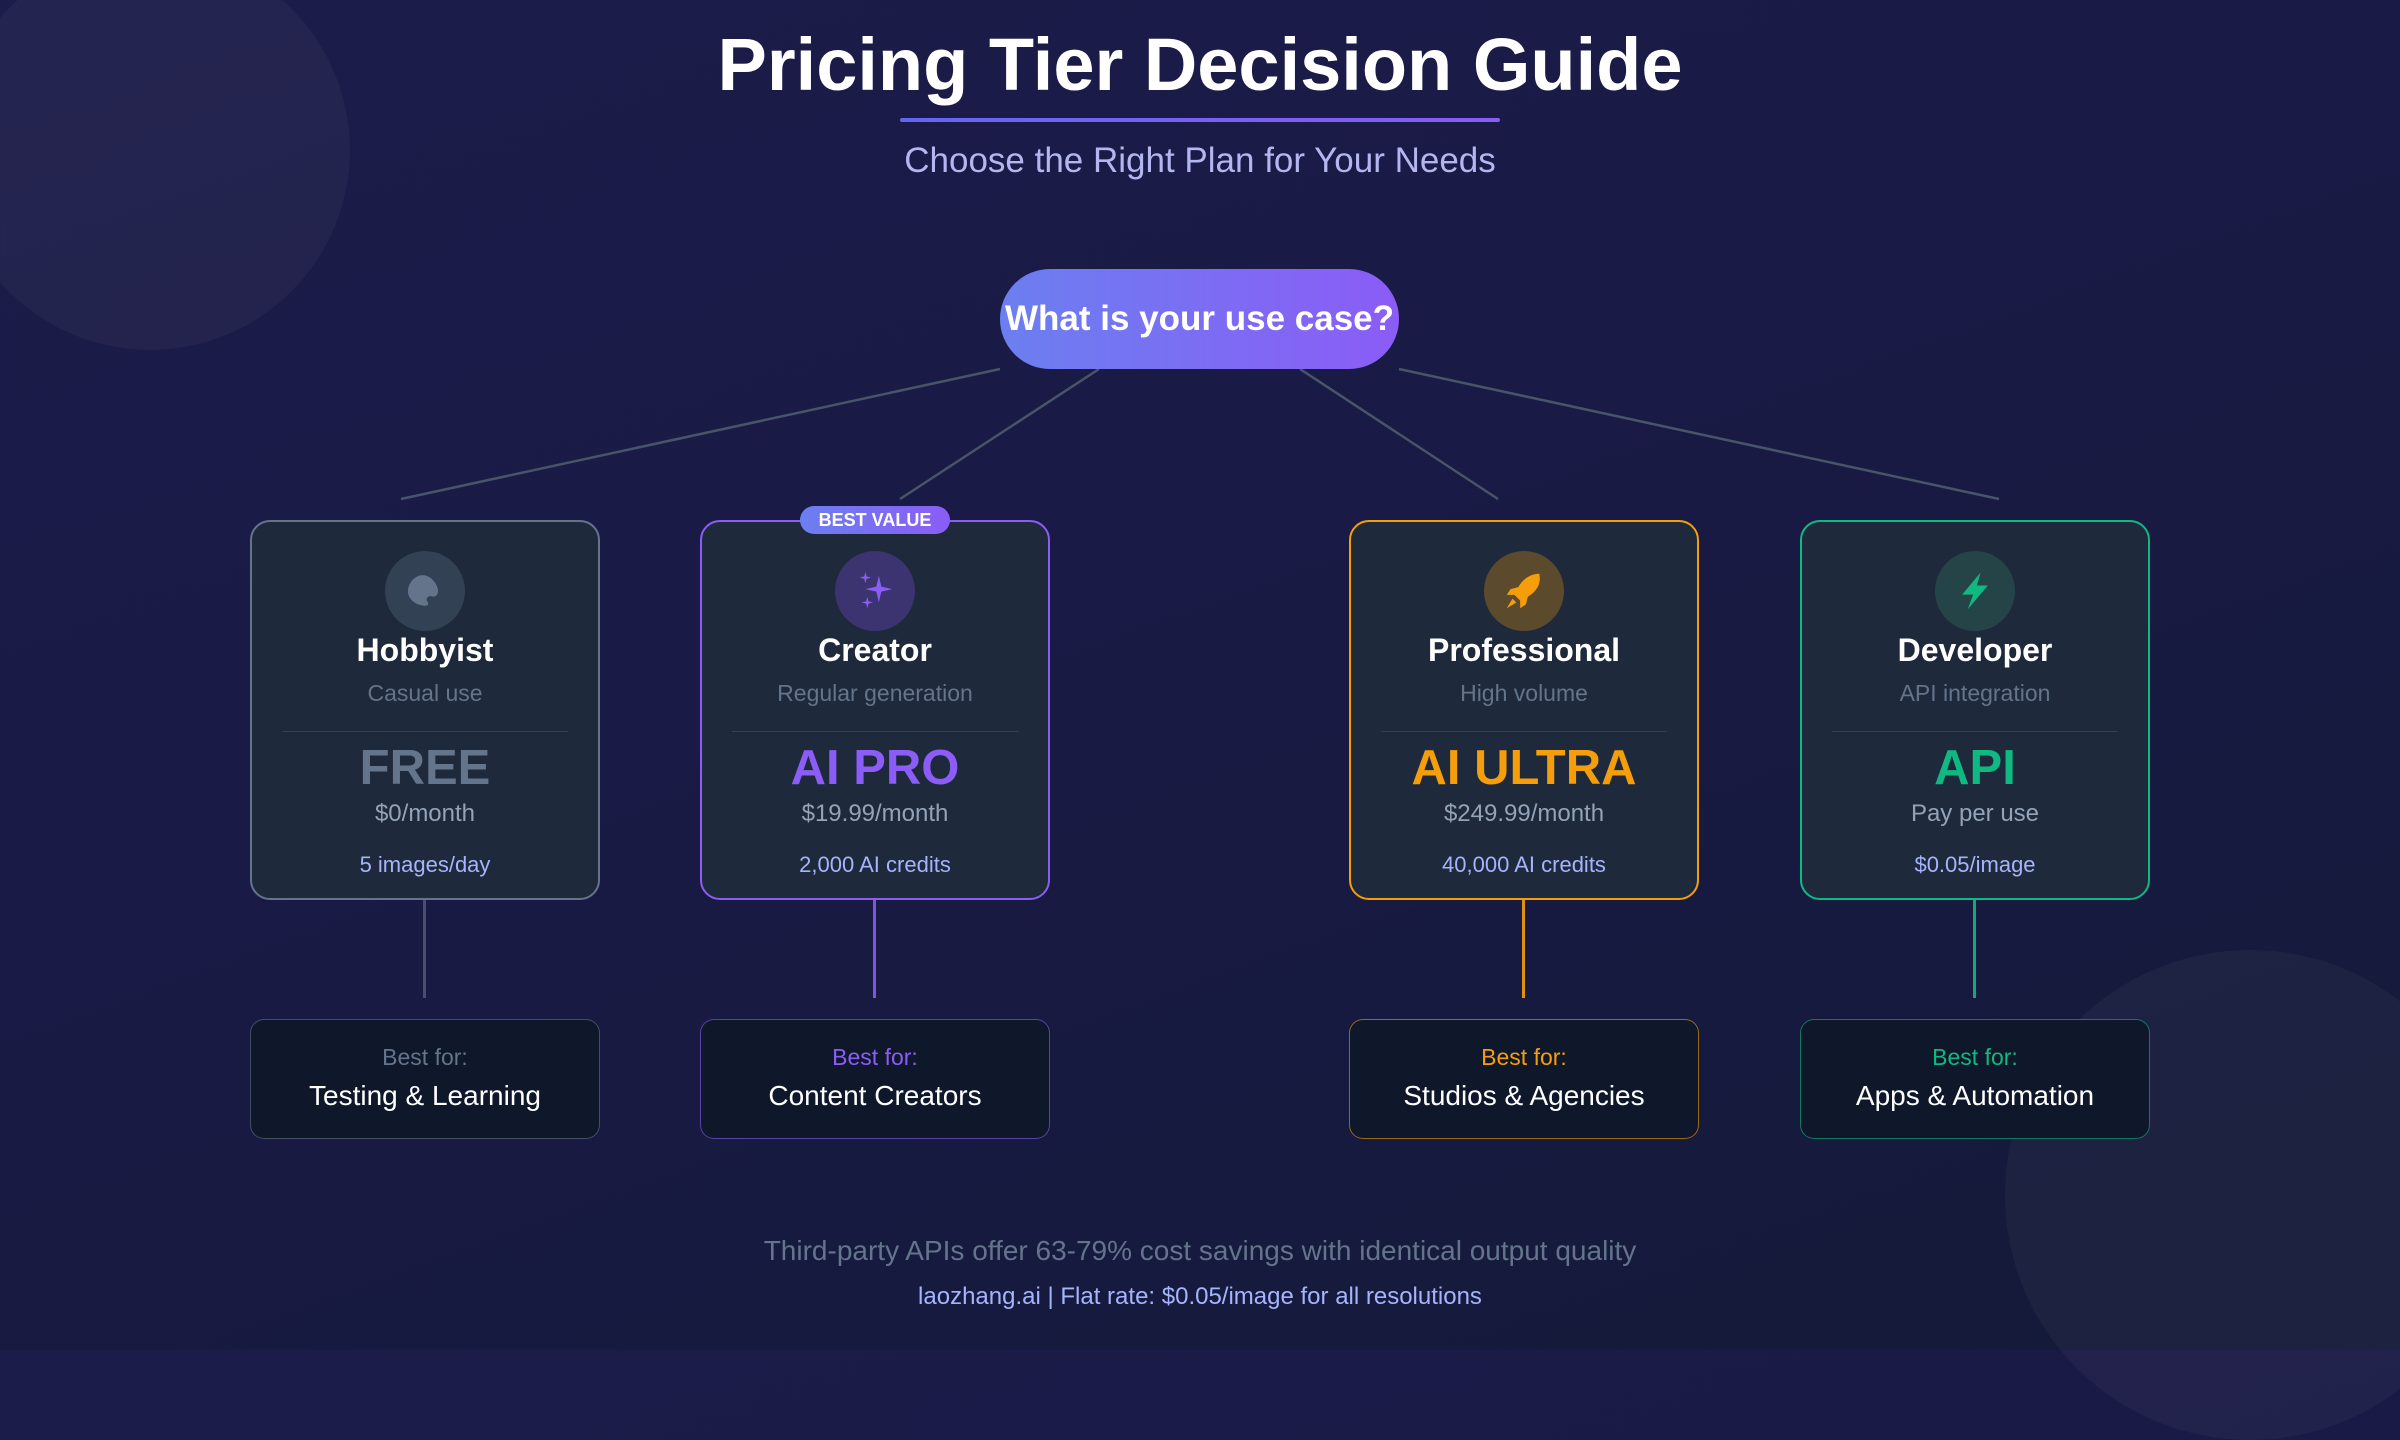  Describe the element at coordinates (875, 1079) in the screenshot. I see `best-for-box-creator: Best for: Content Creators` at that location.